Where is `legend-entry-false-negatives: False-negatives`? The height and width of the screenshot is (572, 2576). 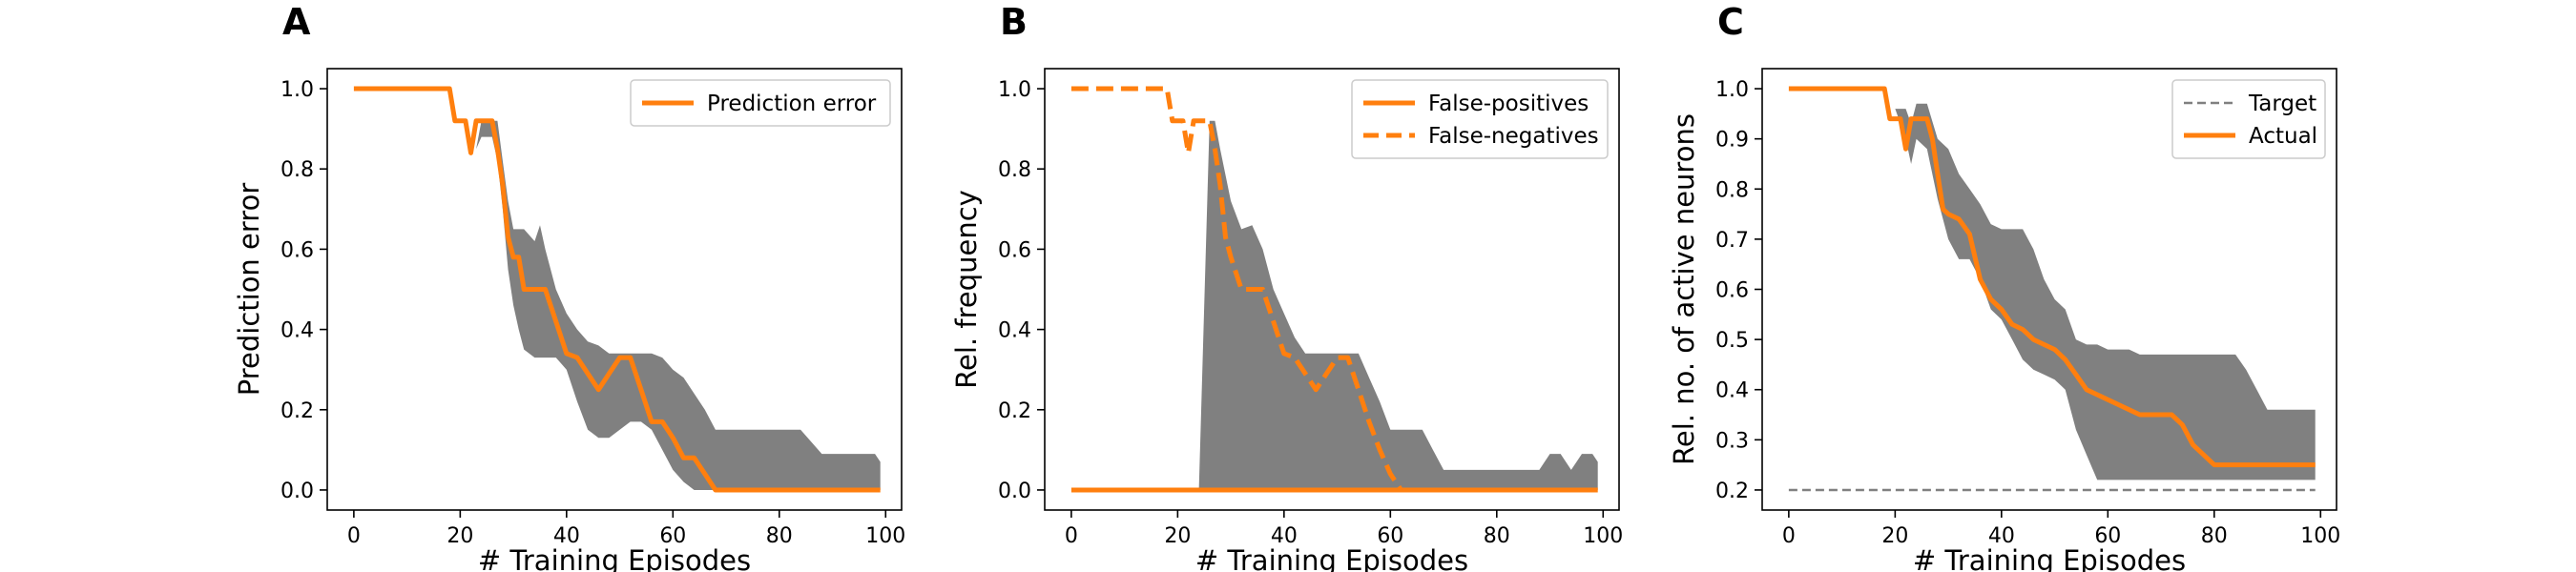
legend-entry-false-negatives: False-negatives is located at coordinates (1481, 136).